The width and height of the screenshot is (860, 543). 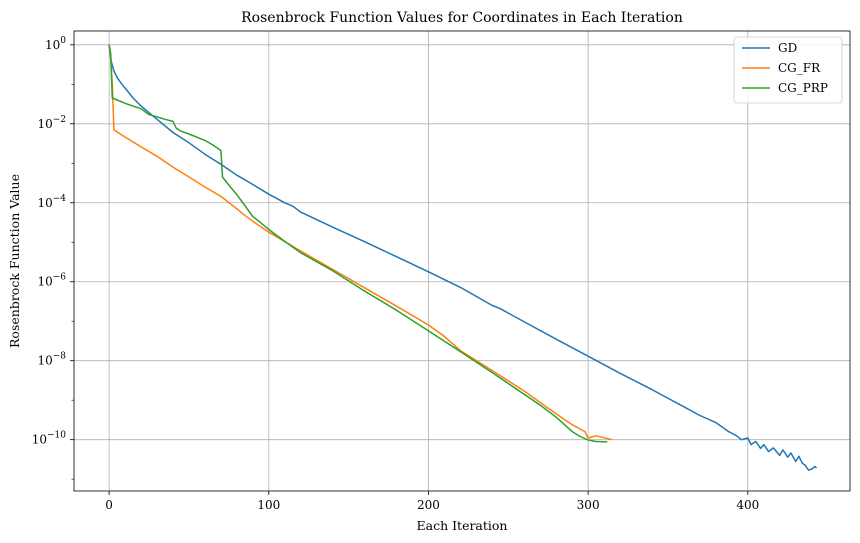 What do you see at coordinates (51, 281) in the screenshot?
I see `y-tick-label: 10⁻⁶` at bounding box center [51, 281].